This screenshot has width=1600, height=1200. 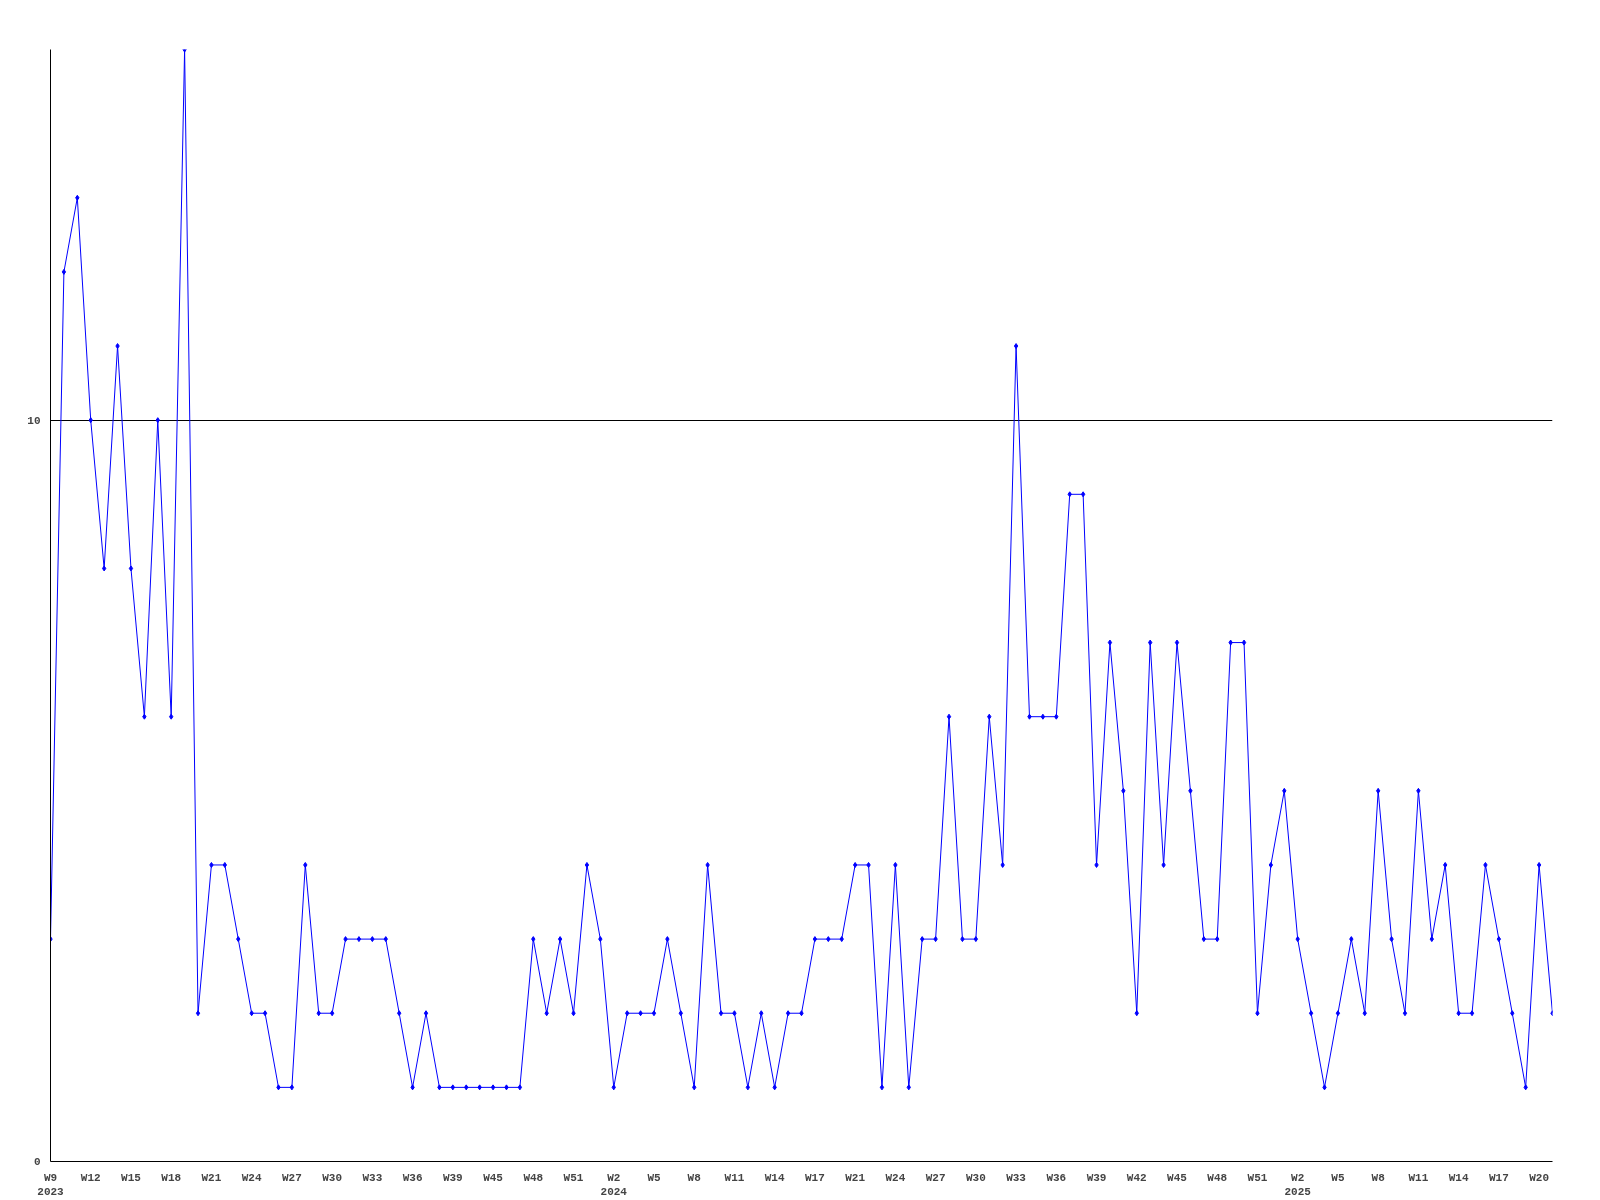 I want to click on x-tick-label: W2 2024, so click(x=614, y=1184).